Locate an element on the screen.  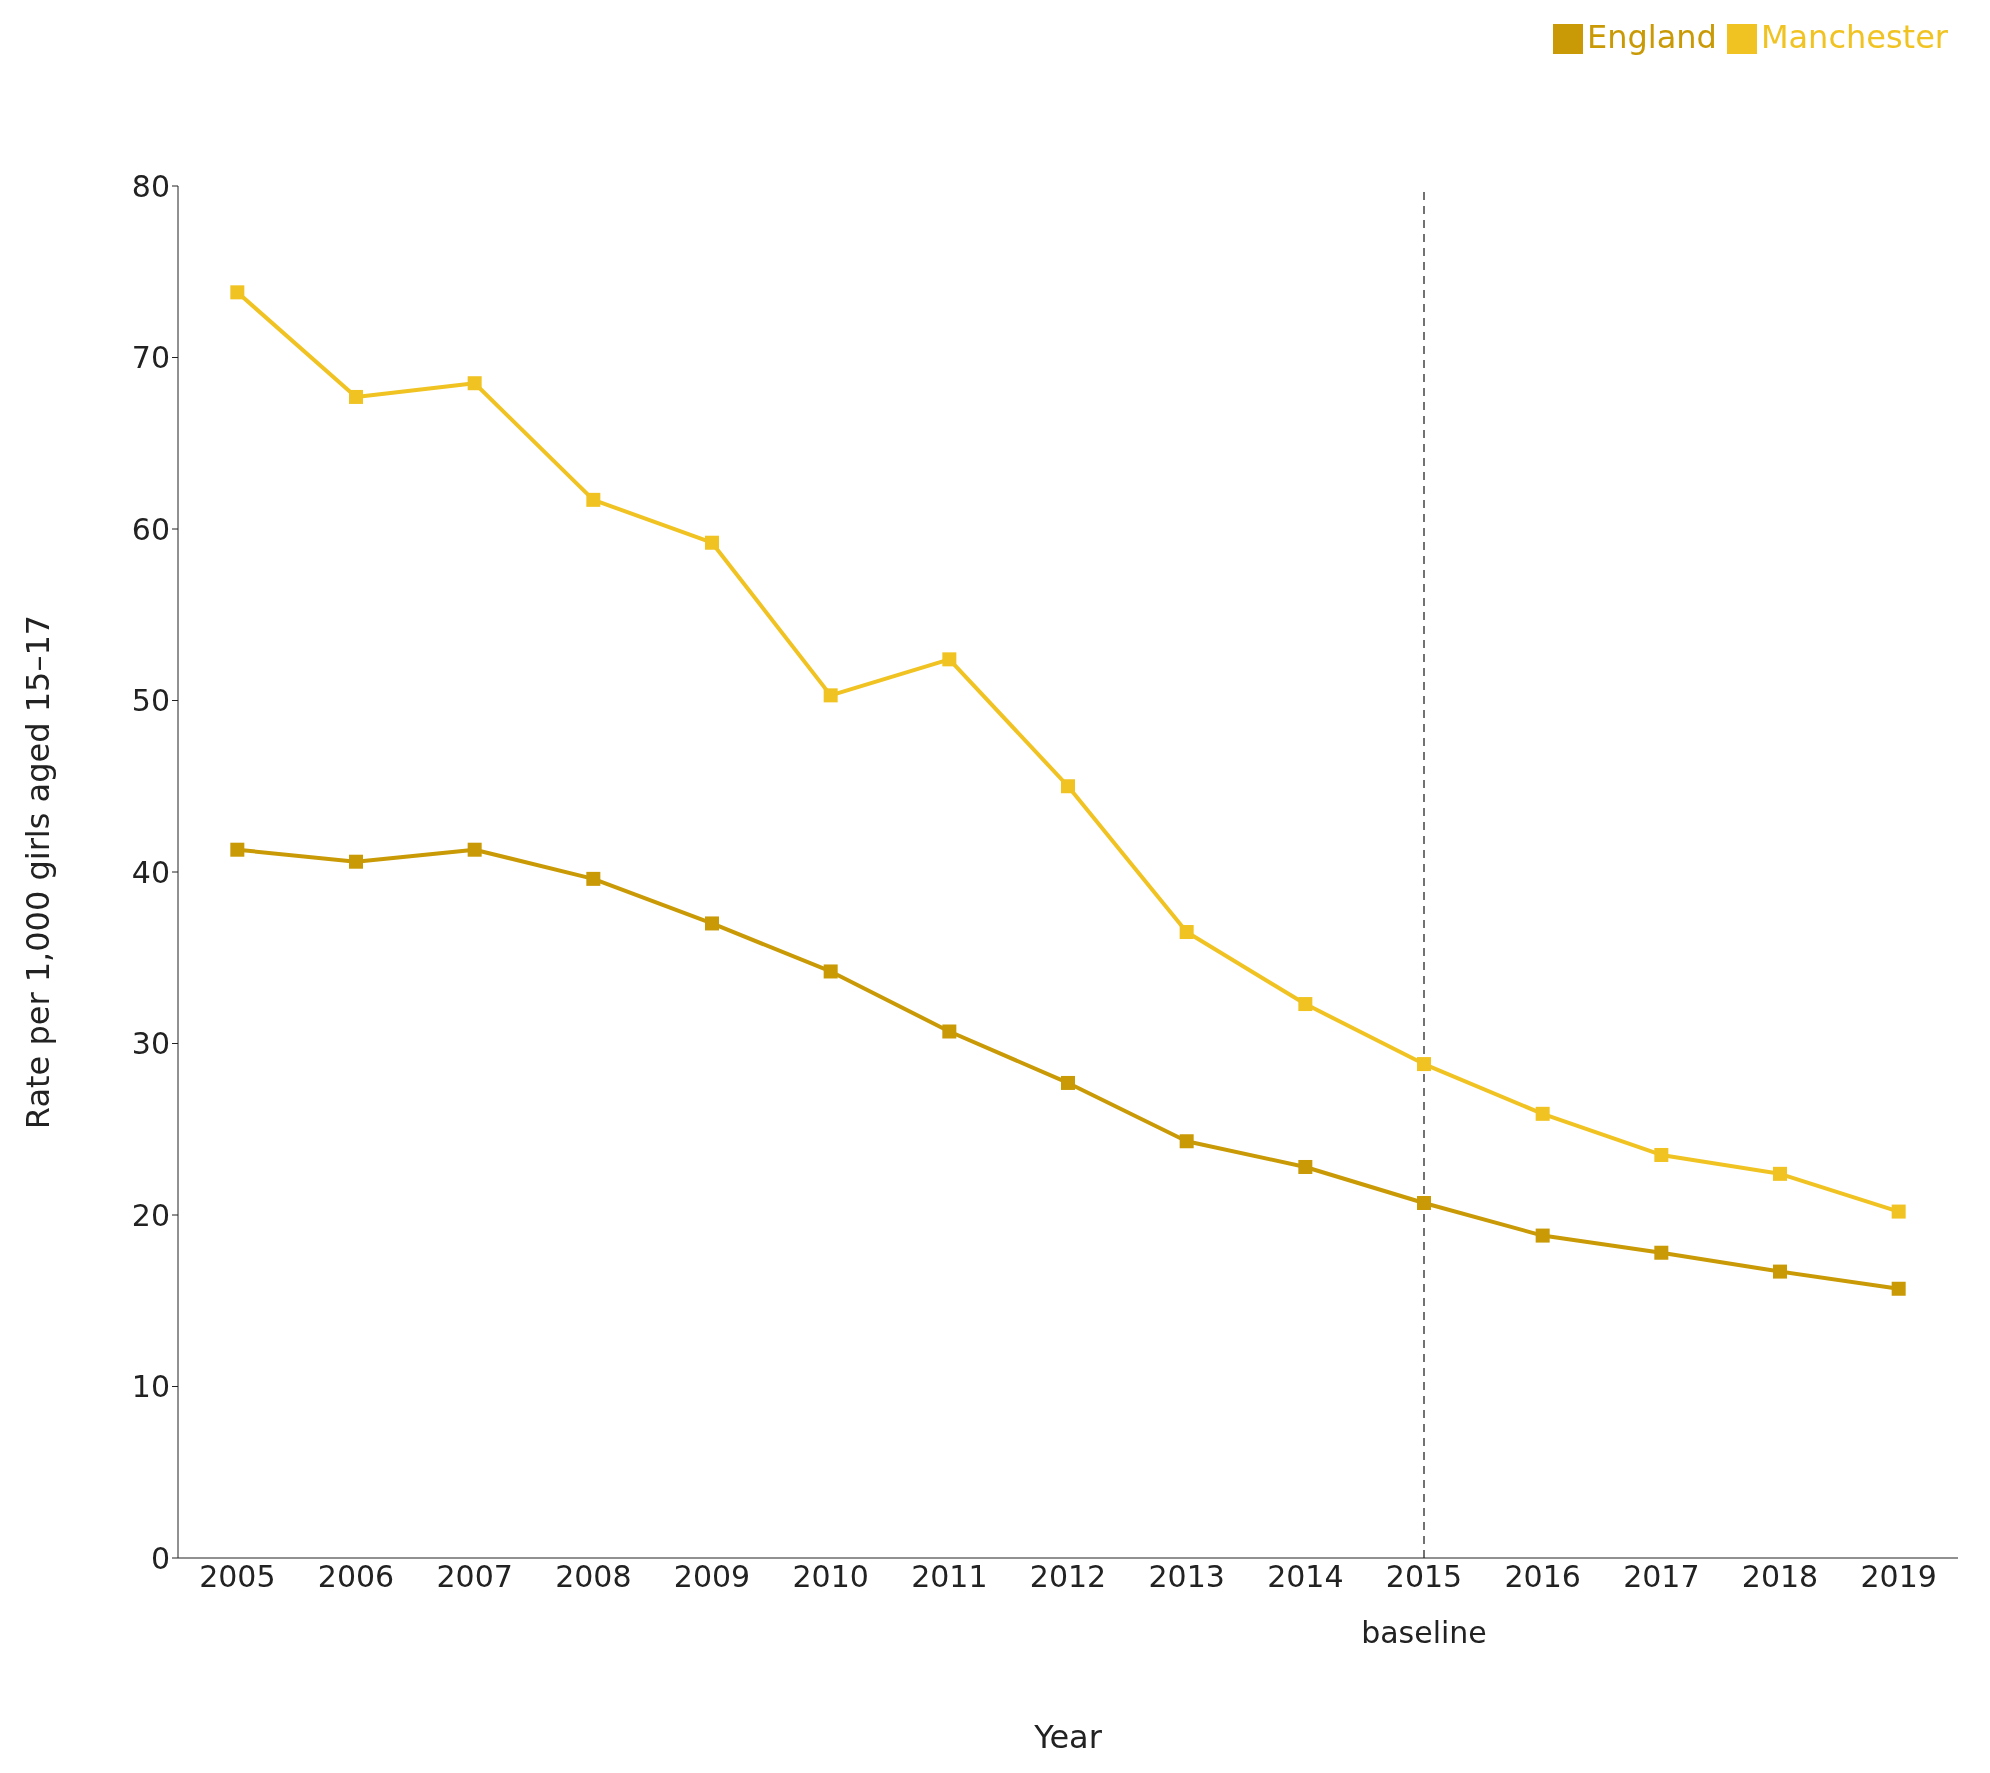
x-tick-label: 2015 is located at coordinates (1424, 1577).